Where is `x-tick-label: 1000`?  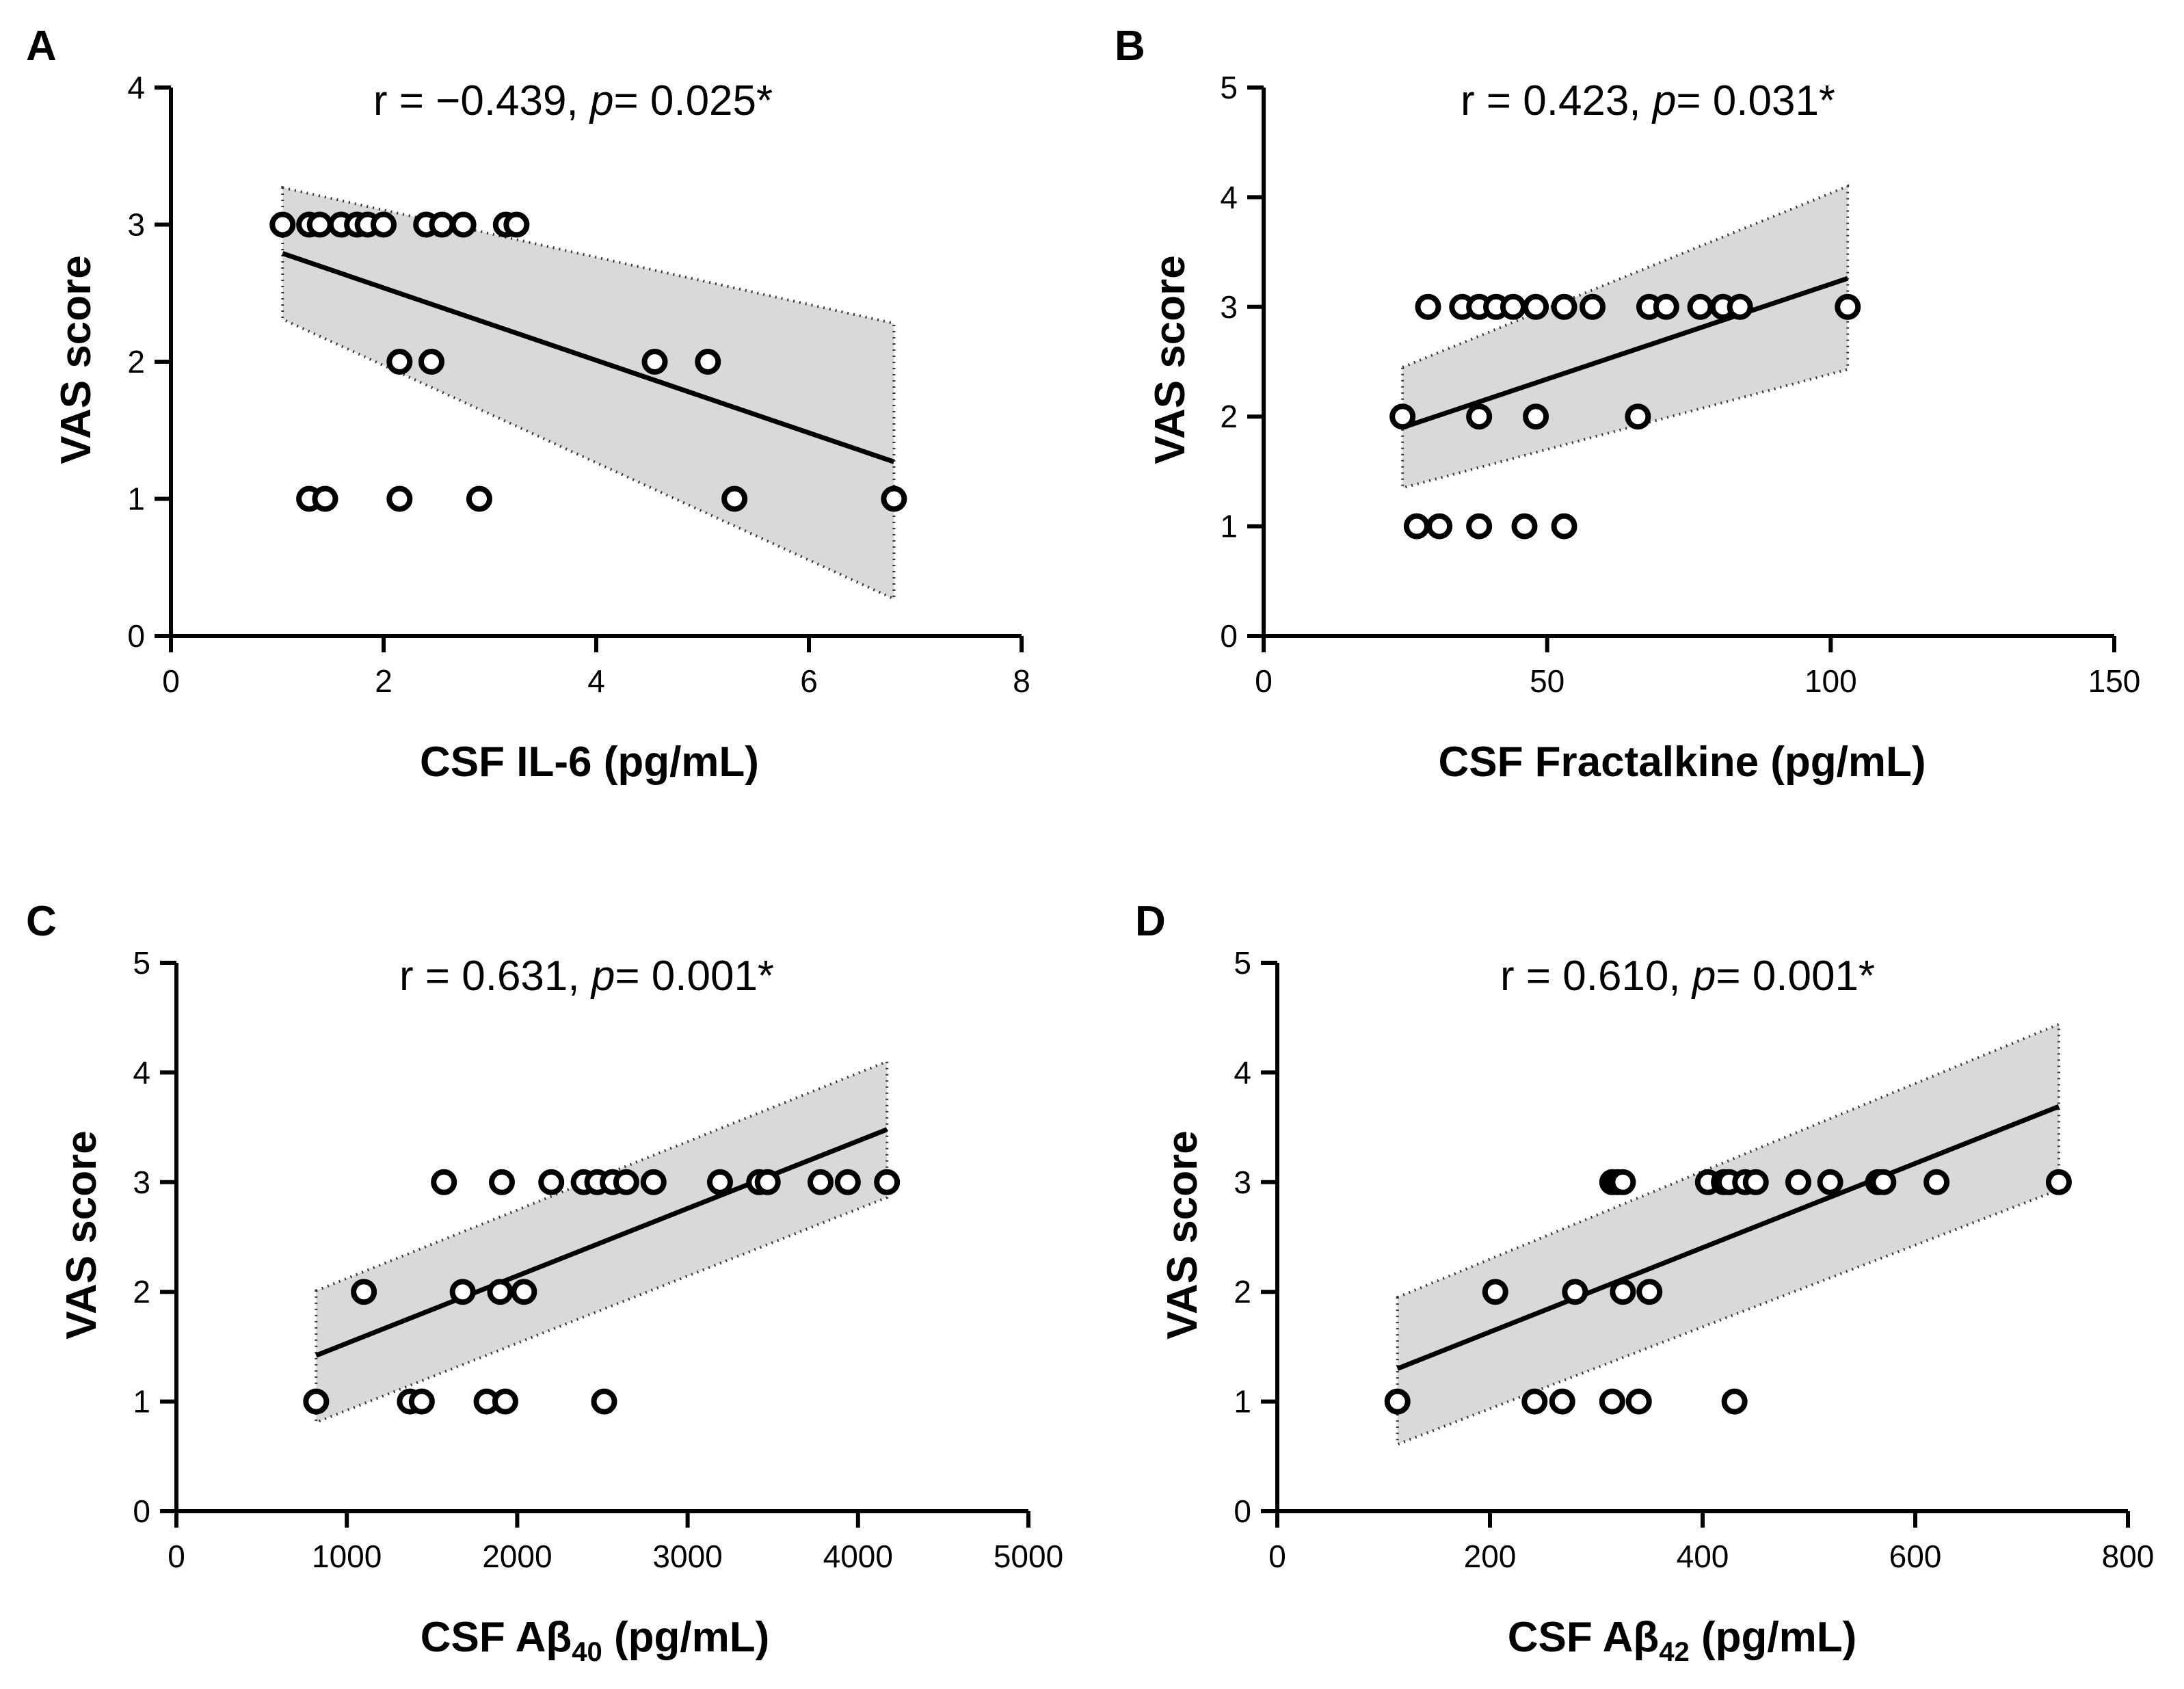
x-tick-label: 1000 is located at coordinates (347, 1557).